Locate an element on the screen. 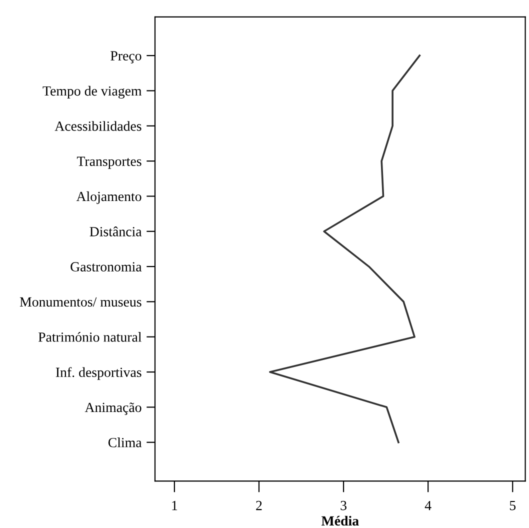  x-tick-label: 1 is located at coordinates (175, 505).